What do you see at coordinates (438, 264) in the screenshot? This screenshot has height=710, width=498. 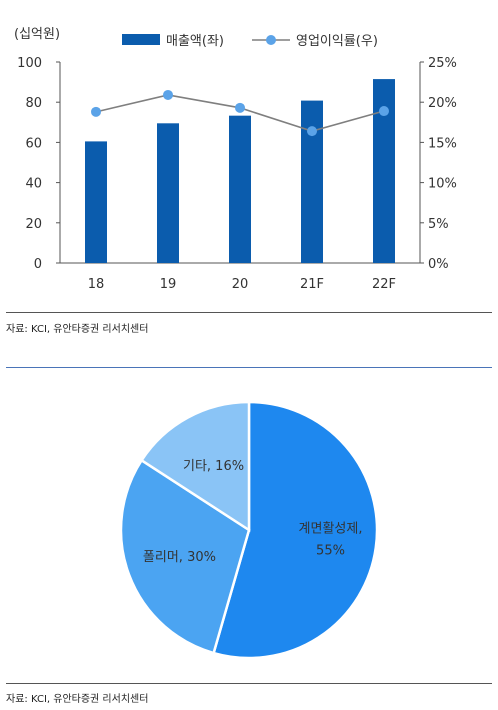 I see `y2-tick-label: 0%` at bounding box center [438, 264].